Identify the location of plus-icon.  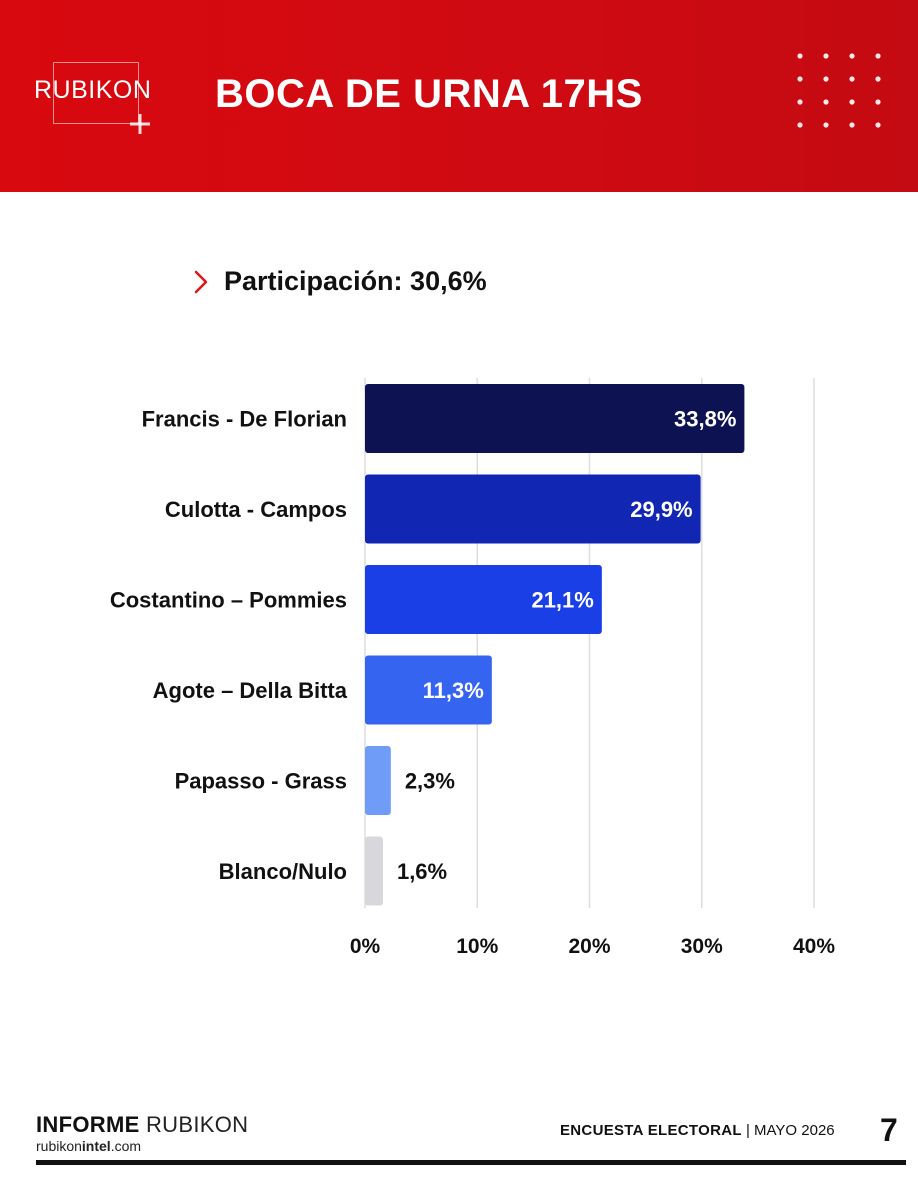
(140, 124).